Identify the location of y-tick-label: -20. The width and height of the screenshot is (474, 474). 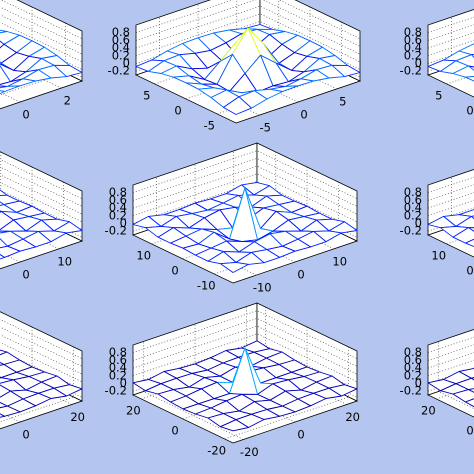
(216, 451).